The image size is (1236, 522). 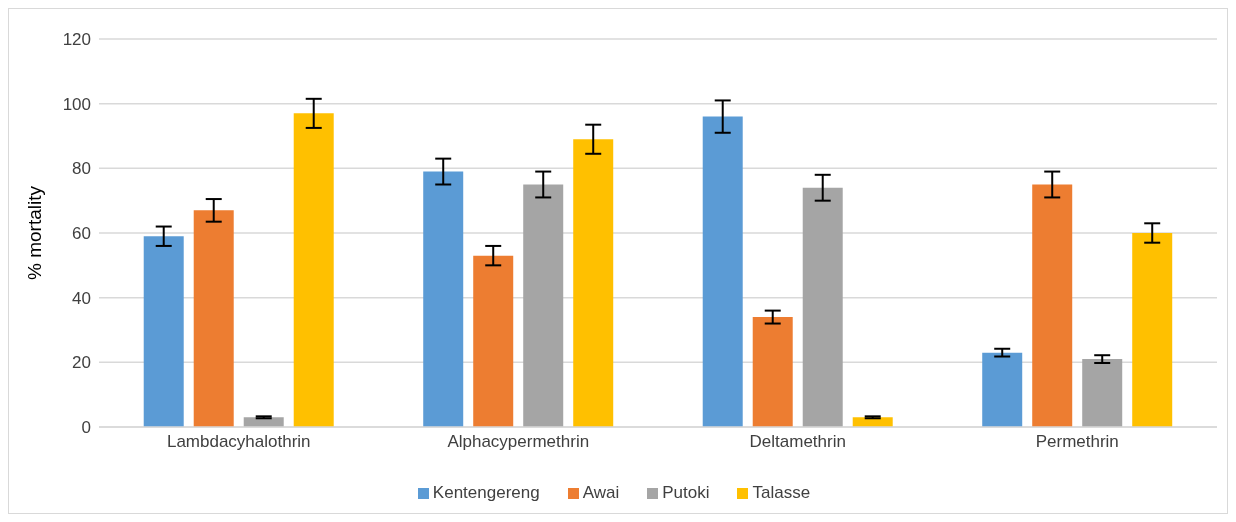 What do you see at coordinates (238, 442) in the screenshot?
I see `x-tick-label: Lambdacyhalothrin` at bounding box center [238, 442].